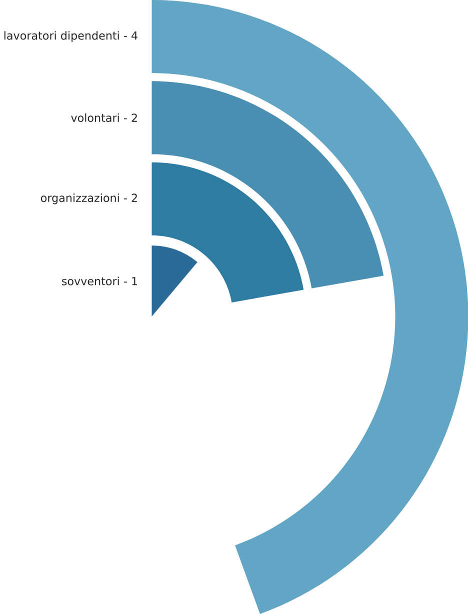 The width and height of the screenshot is (468, 614). Describe the element at coordinates (83, 198) in the screenshot. I see `category-label: organizzazioni -` at that location.